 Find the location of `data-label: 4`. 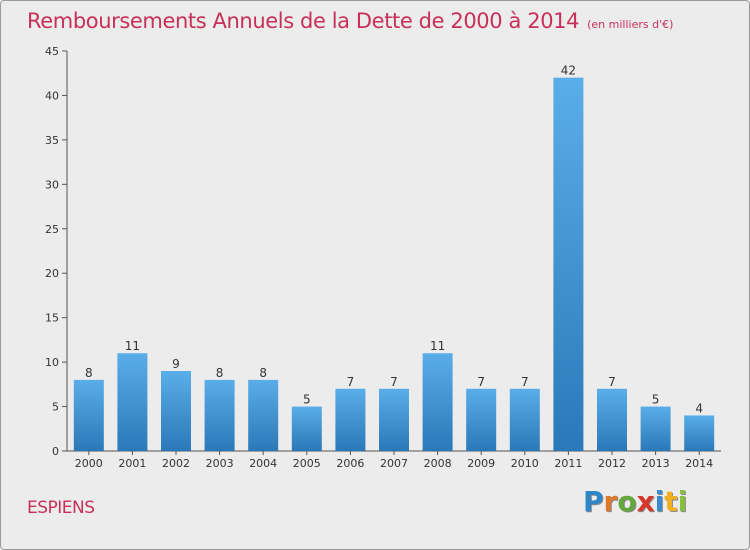

data-label: 4 is located at coordinates (699, 408).